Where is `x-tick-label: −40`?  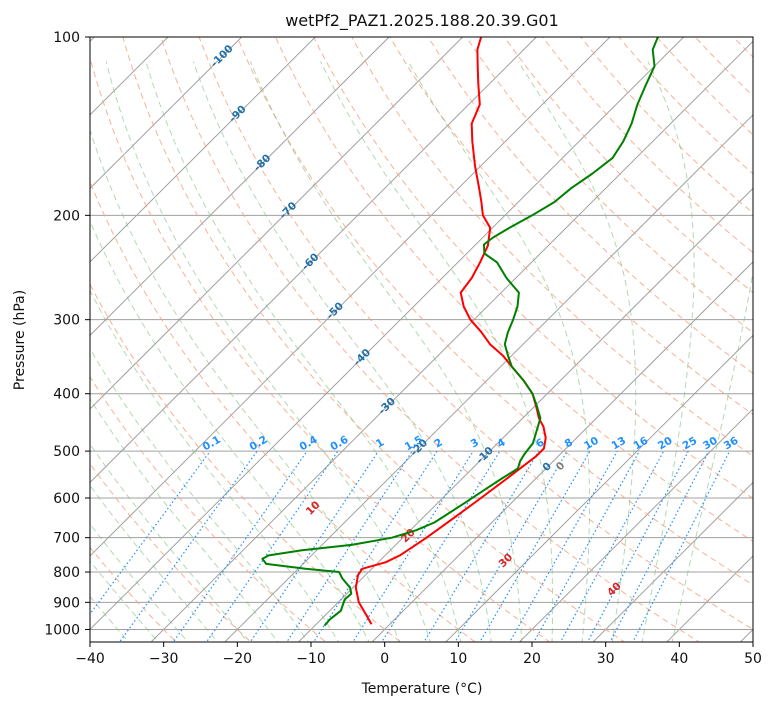 x-tick-label: −40 is located at coordinates (90, 659).